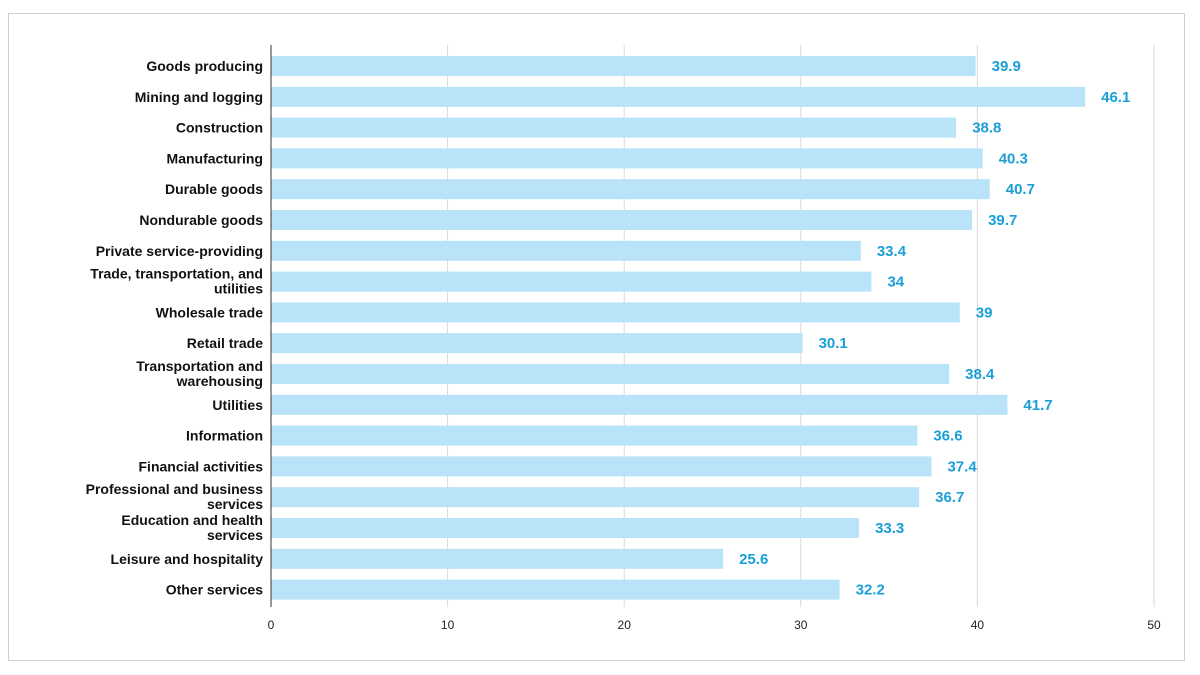 This screenshot has height=675, width=1200. I want to click on category-label: Utilities, so click(237, 405).